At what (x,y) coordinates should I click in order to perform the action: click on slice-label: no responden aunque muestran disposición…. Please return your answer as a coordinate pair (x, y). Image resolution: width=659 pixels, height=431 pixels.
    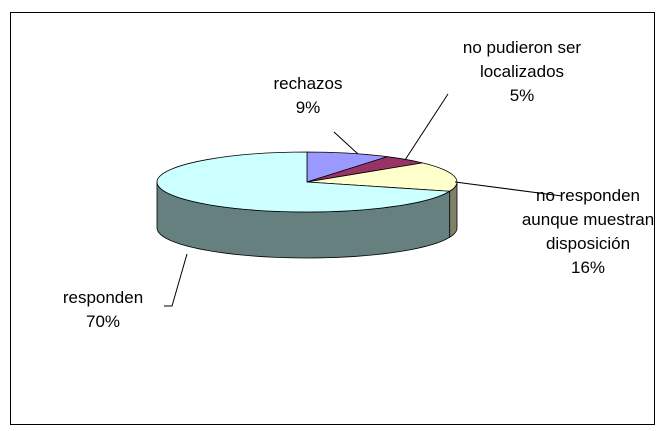
    Looking at the image, I should click on (586, 232).